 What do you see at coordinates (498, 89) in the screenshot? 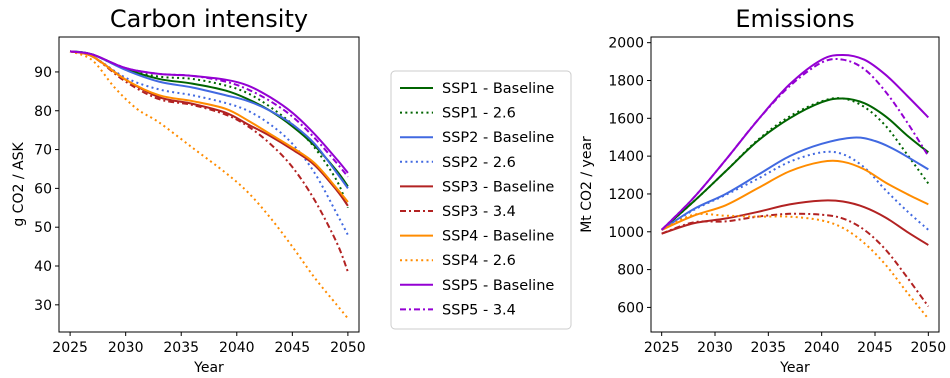
I see `legend-label: SSP1 - Baseline` at bounding box center [498, 89].